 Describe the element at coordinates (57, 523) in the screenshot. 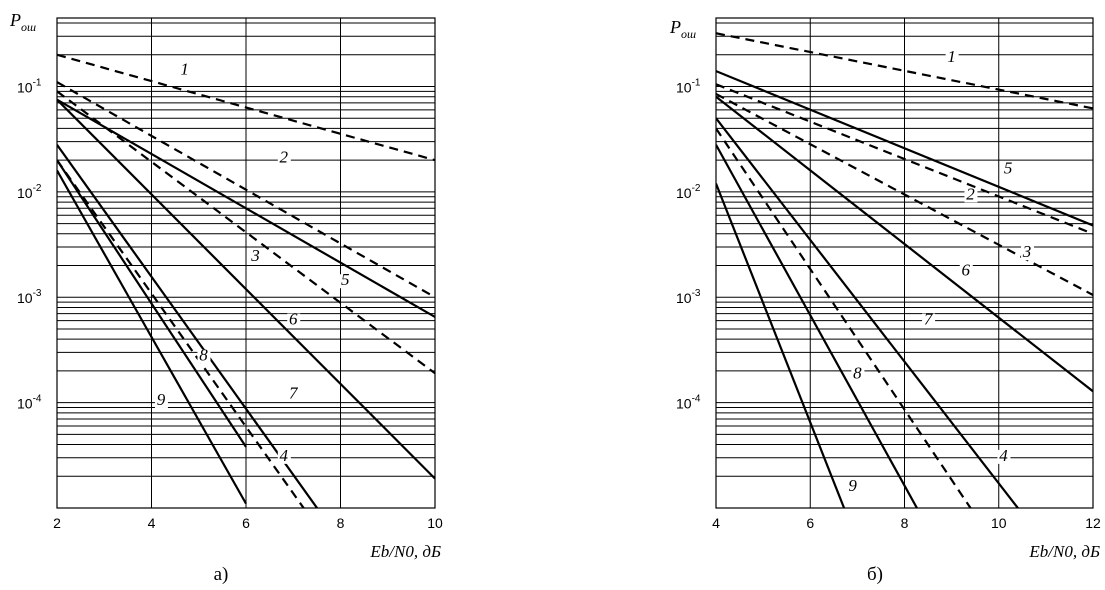

I see `x-tick-label: 2` at that location.